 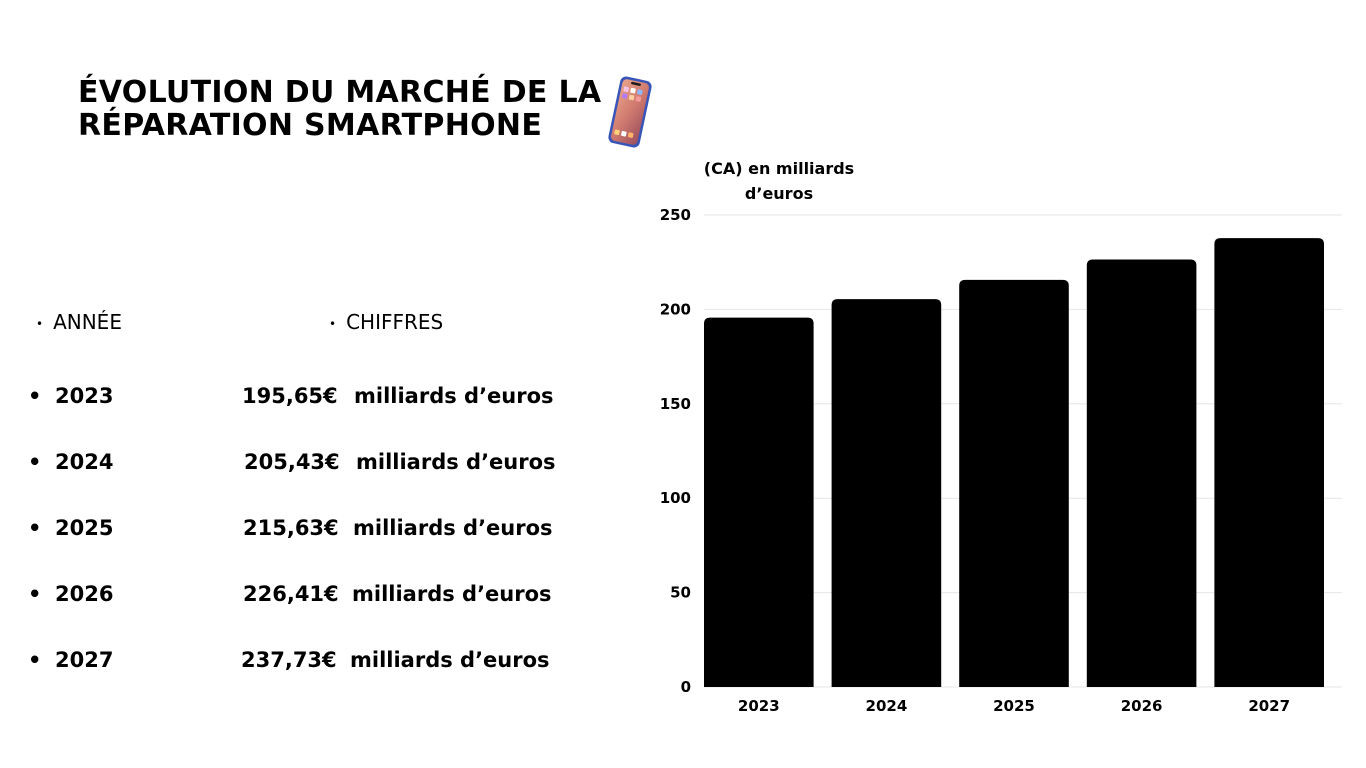 What do you see at coordinates (289, 660) in the screenshot?
I see `list-item-value: 237,73€` at bounding box center [289, 660].